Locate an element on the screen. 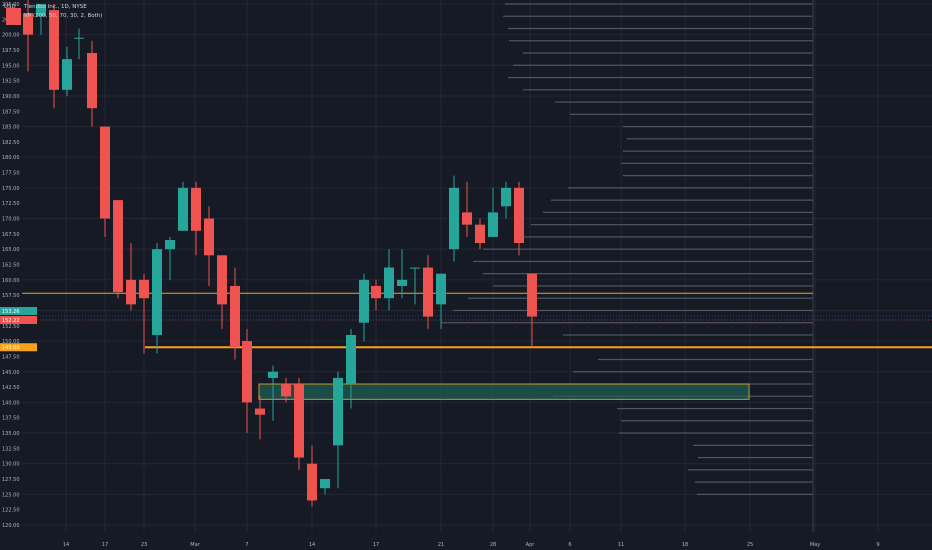  time-axis: 14 17 23 Mar 7 14 17 21 28 Apr 6 11 18 25 May 9 is located at coordinates (466, 541).